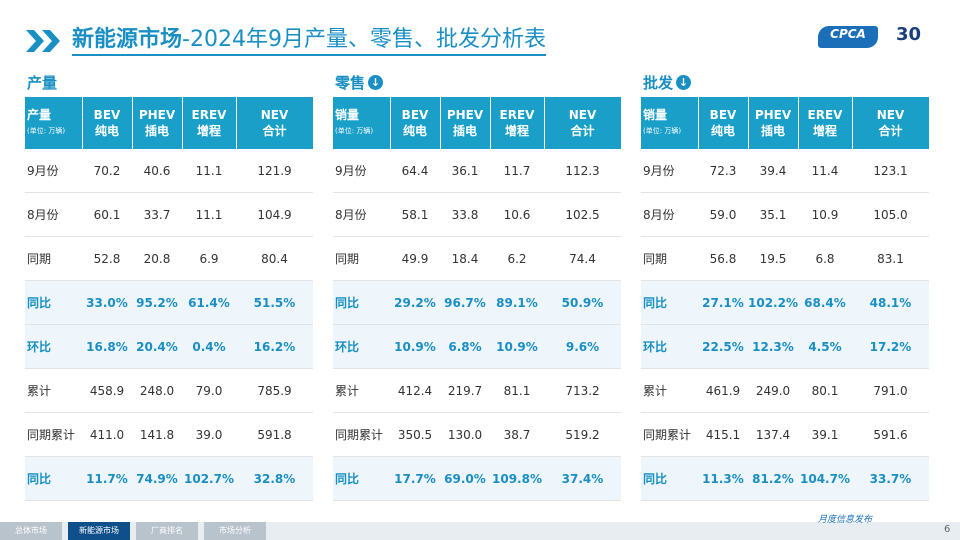 This screenshot has width=960, height=540. What do you see at coordinates (825, 214) in the screenshot?
I see `table-cell: 10.9` at bounding box center [825, 214].